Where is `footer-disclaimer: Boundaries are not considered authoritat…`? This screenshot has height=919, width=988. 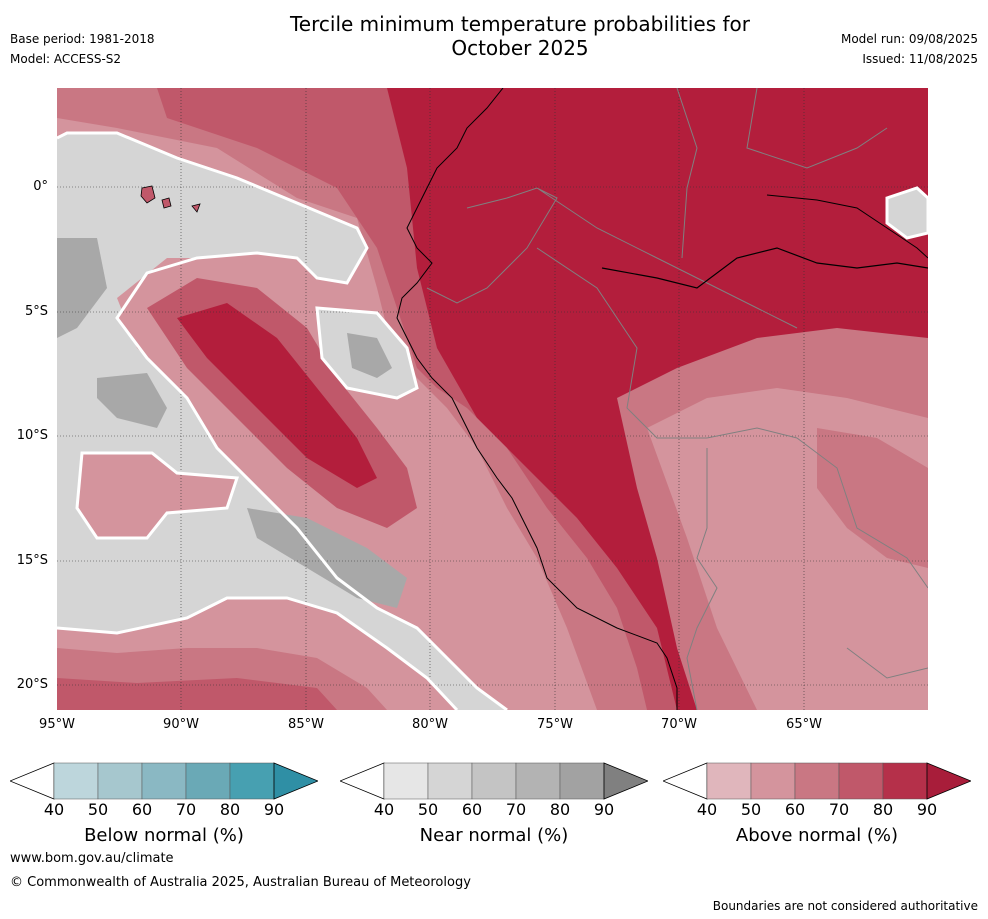
footer-disclaimer: Boundaries are not considered authoritat… is located at coordinates (845, 906).